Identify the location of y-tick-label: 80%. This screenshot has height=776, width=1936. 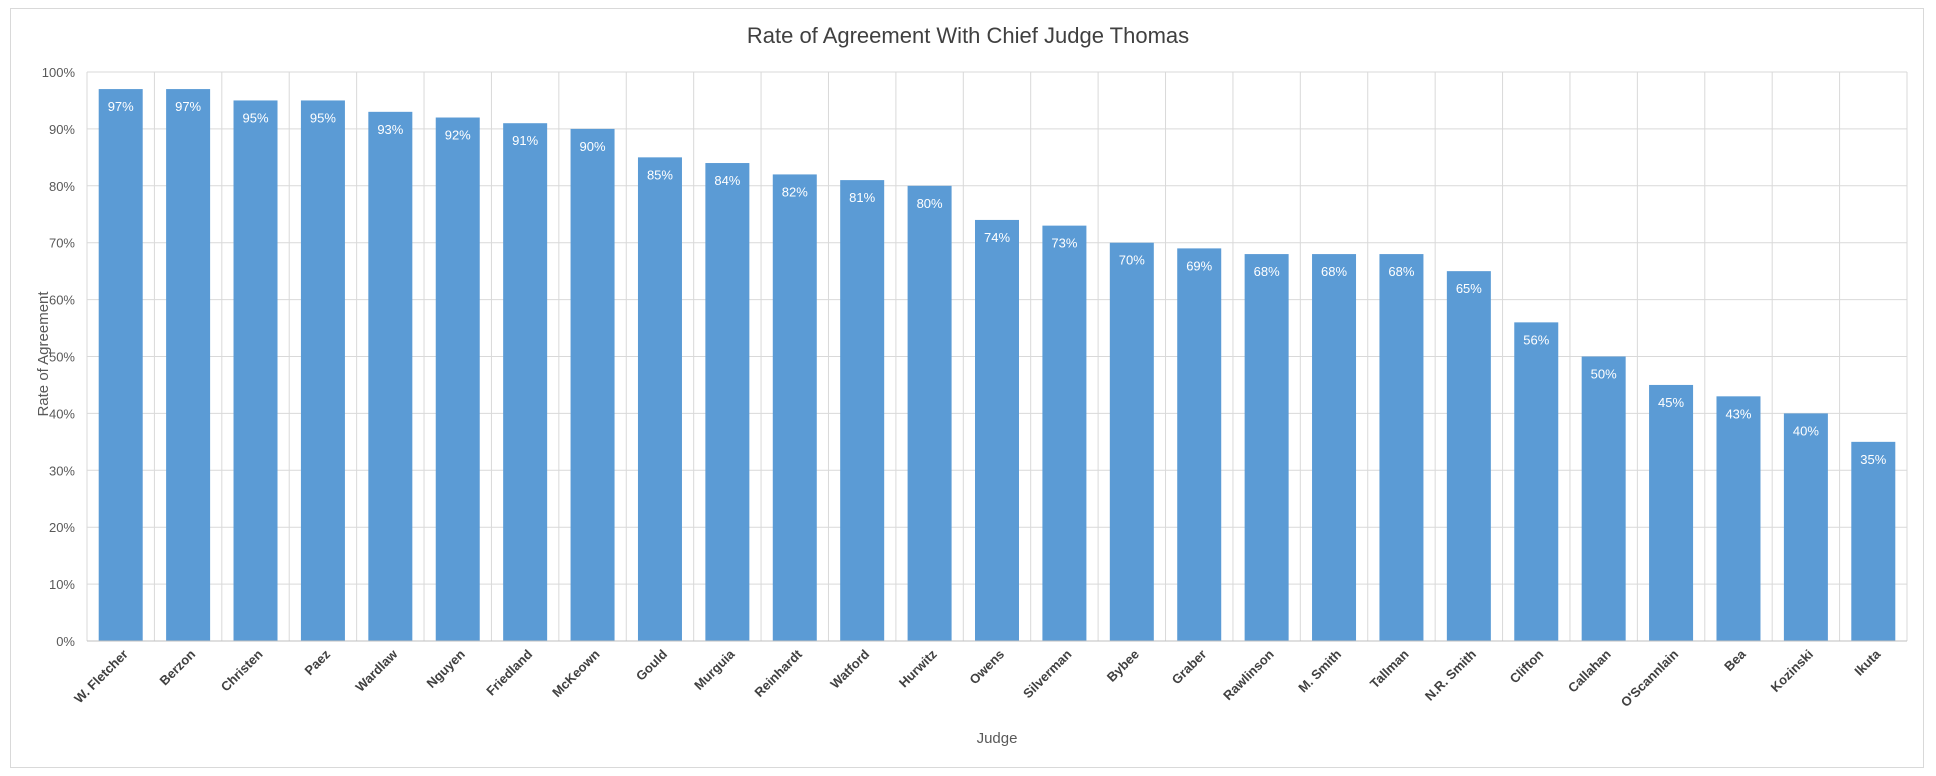
(62, 186).